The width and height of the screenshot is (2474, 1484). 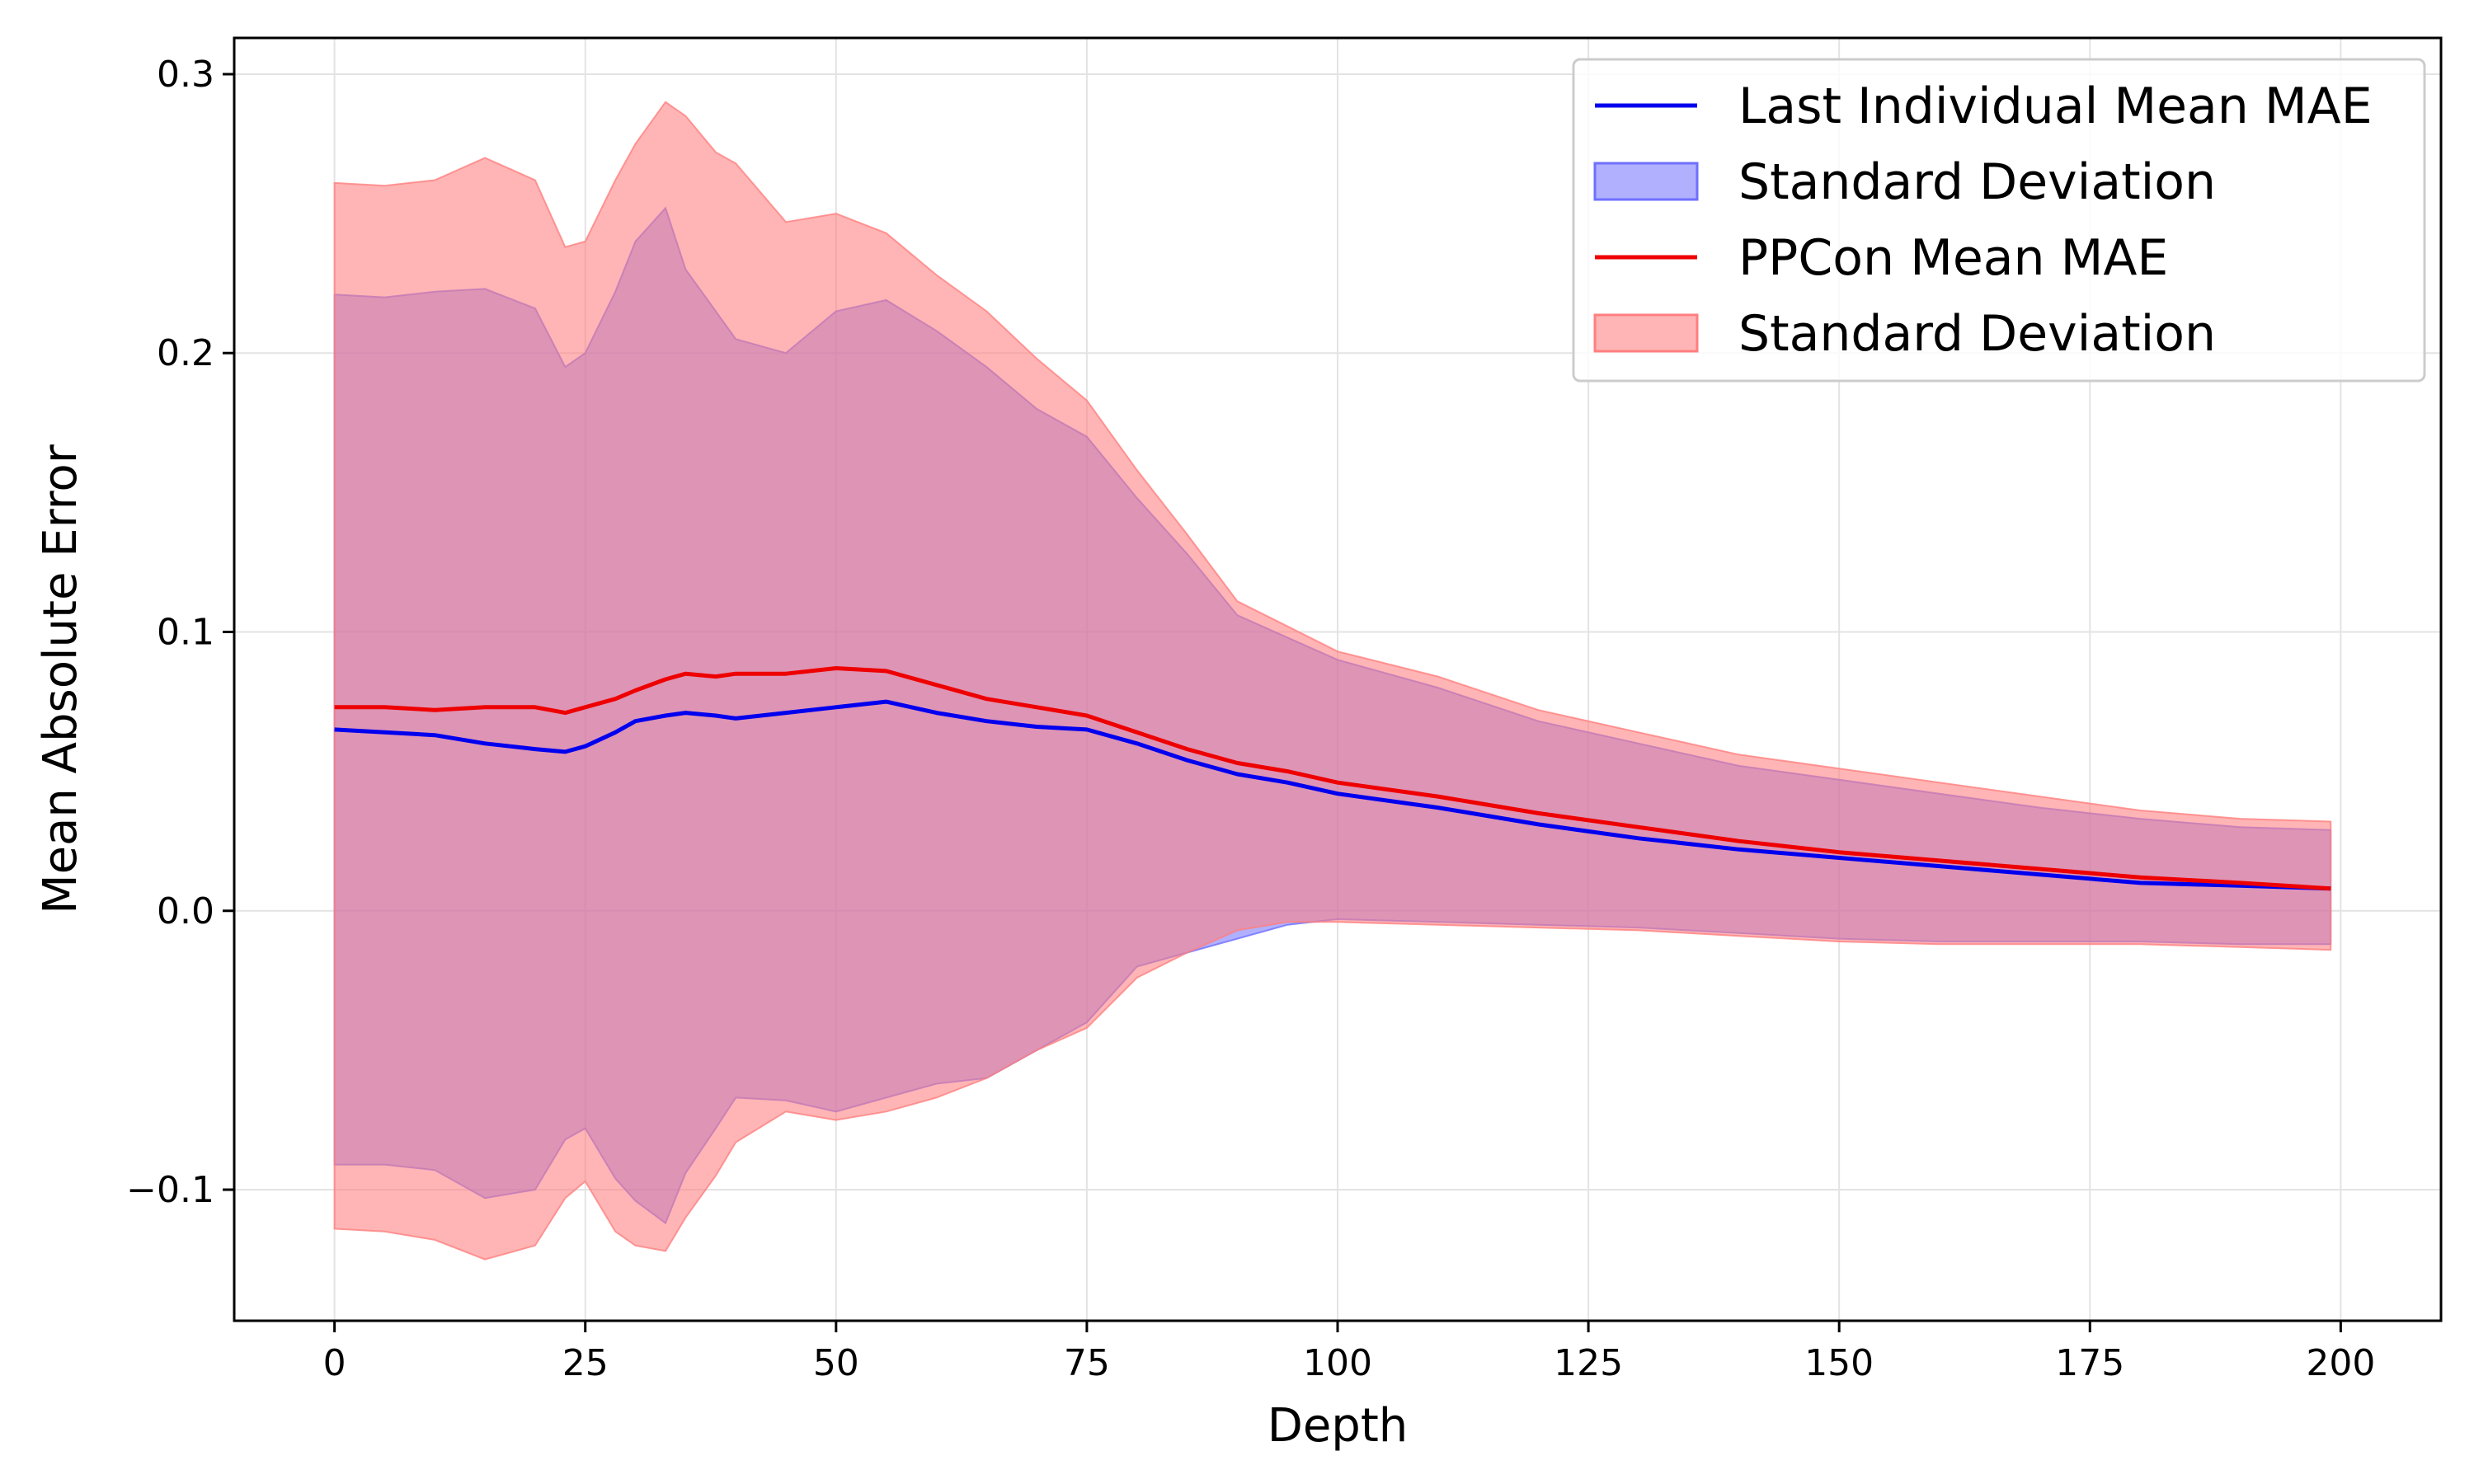 I want to click on legend-swatch-ppcon-band, so click(x=1646, y=333).